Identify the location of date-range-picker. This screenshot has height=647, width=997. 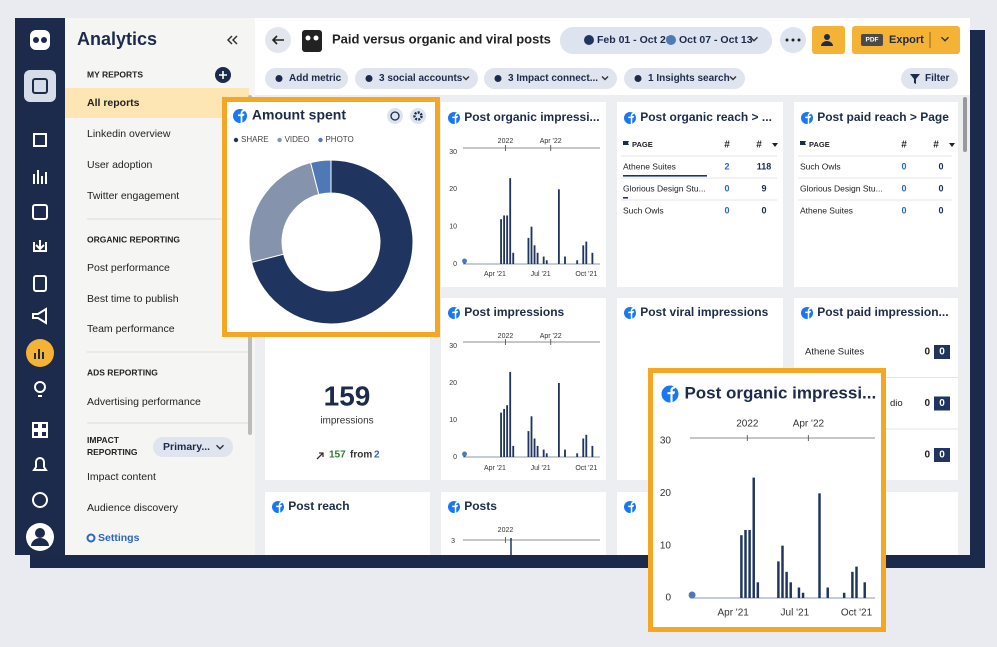
(666, 40).